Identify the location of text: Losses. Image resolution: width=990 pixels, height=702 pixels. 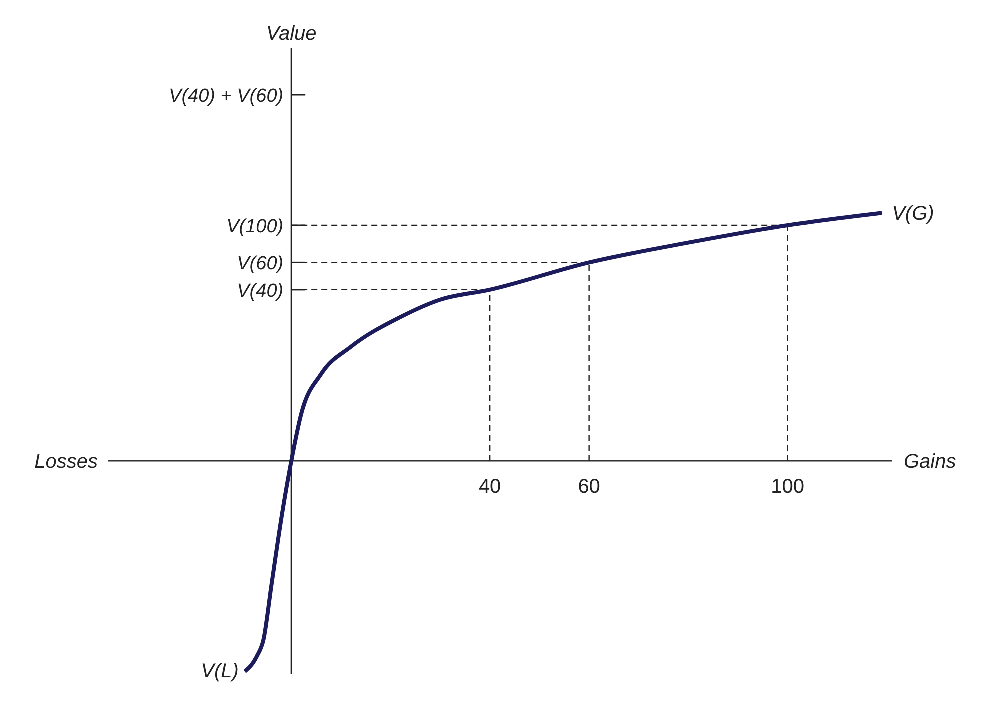
(66, 461).